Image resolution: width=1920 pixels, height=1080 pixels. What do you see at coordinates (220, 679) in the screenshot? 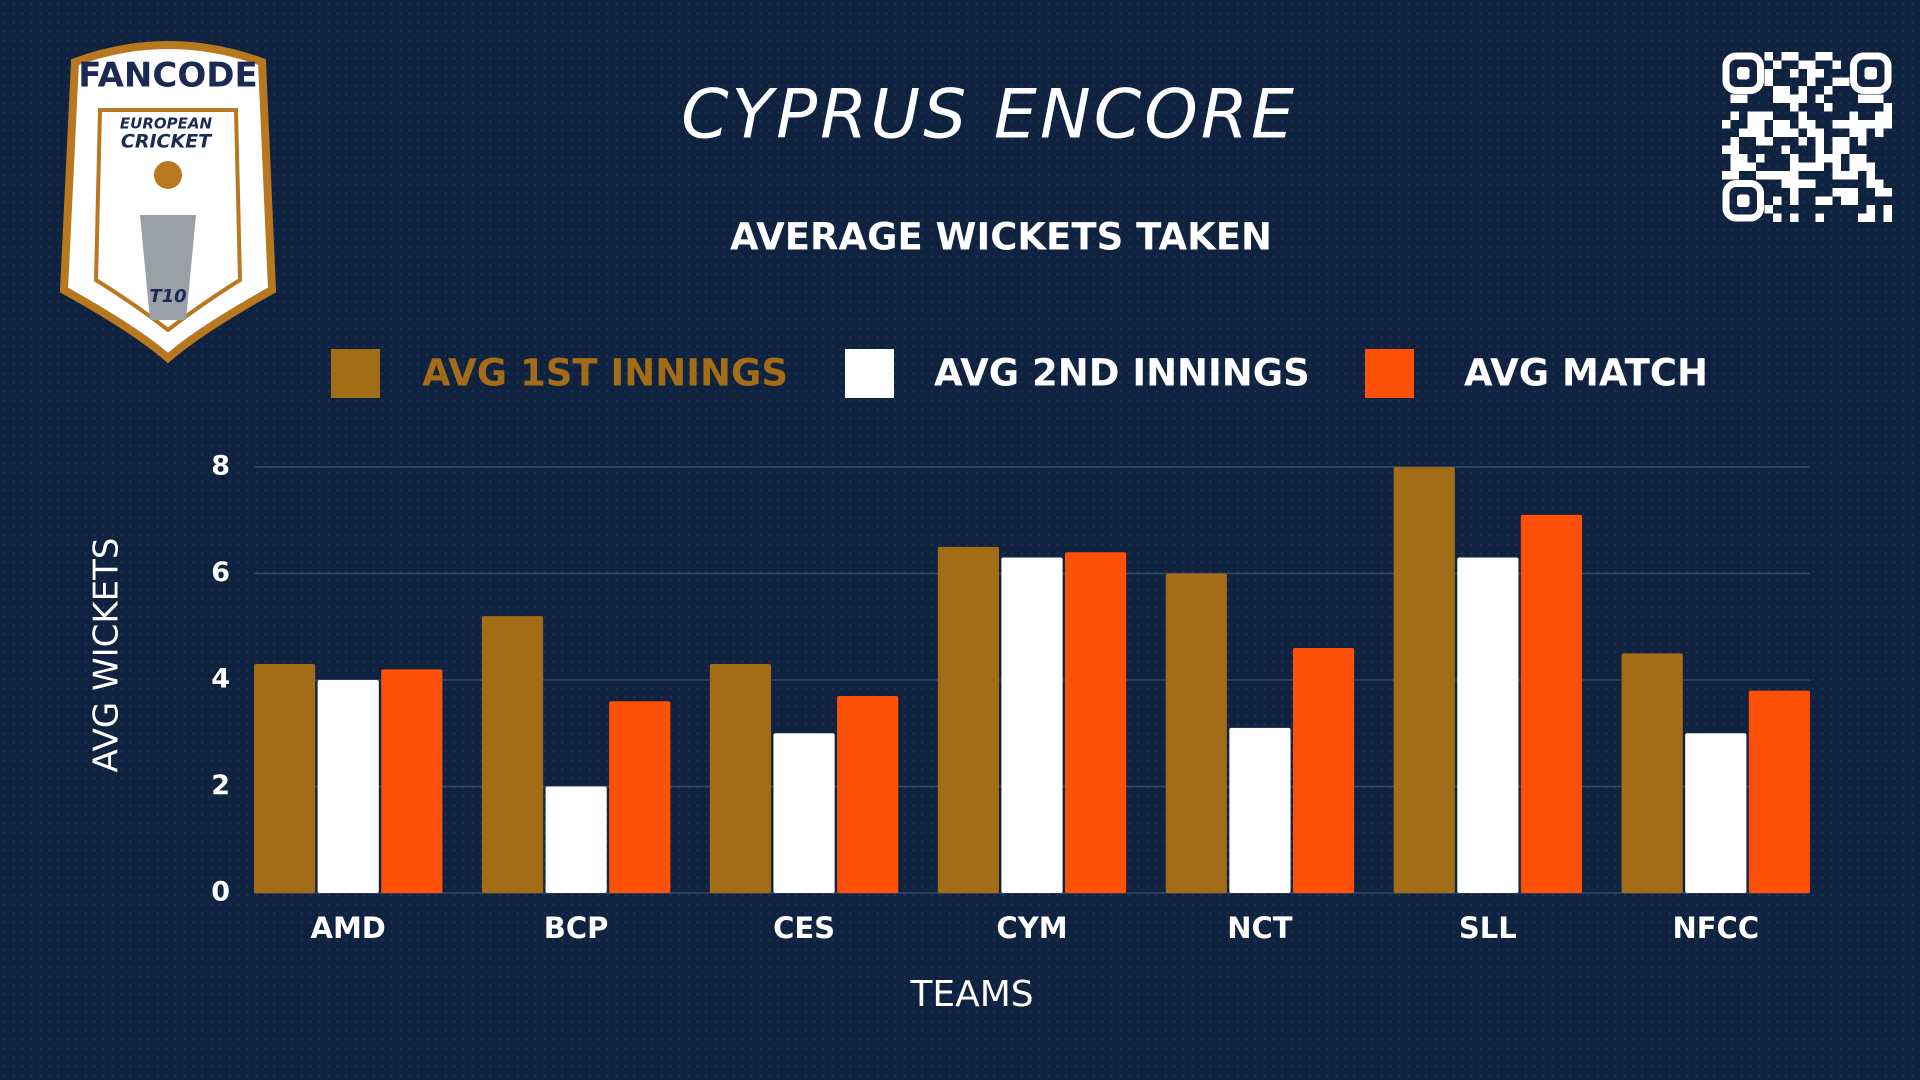
I see `y-tick-label: 4` at bounding box center [220, 679].